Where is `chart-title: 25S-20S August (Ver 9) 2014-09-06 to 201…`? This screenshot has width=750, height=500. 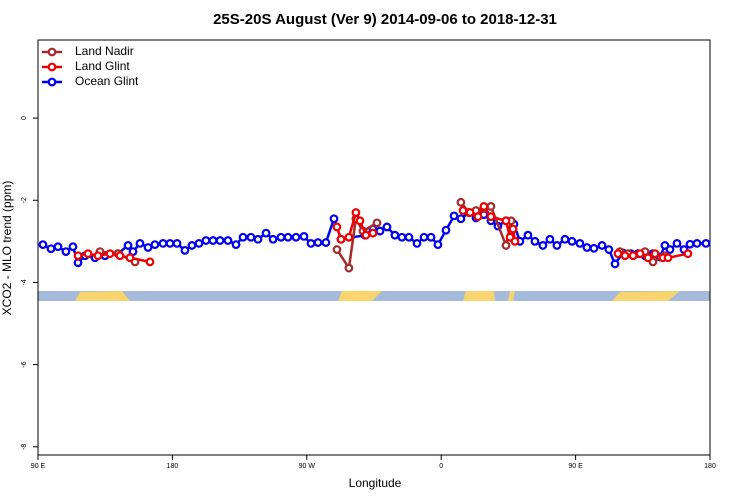
chart-title: 25S-20S August (Ver 9) 2014-09-06 to 201… is located at coordinates (385, 19).